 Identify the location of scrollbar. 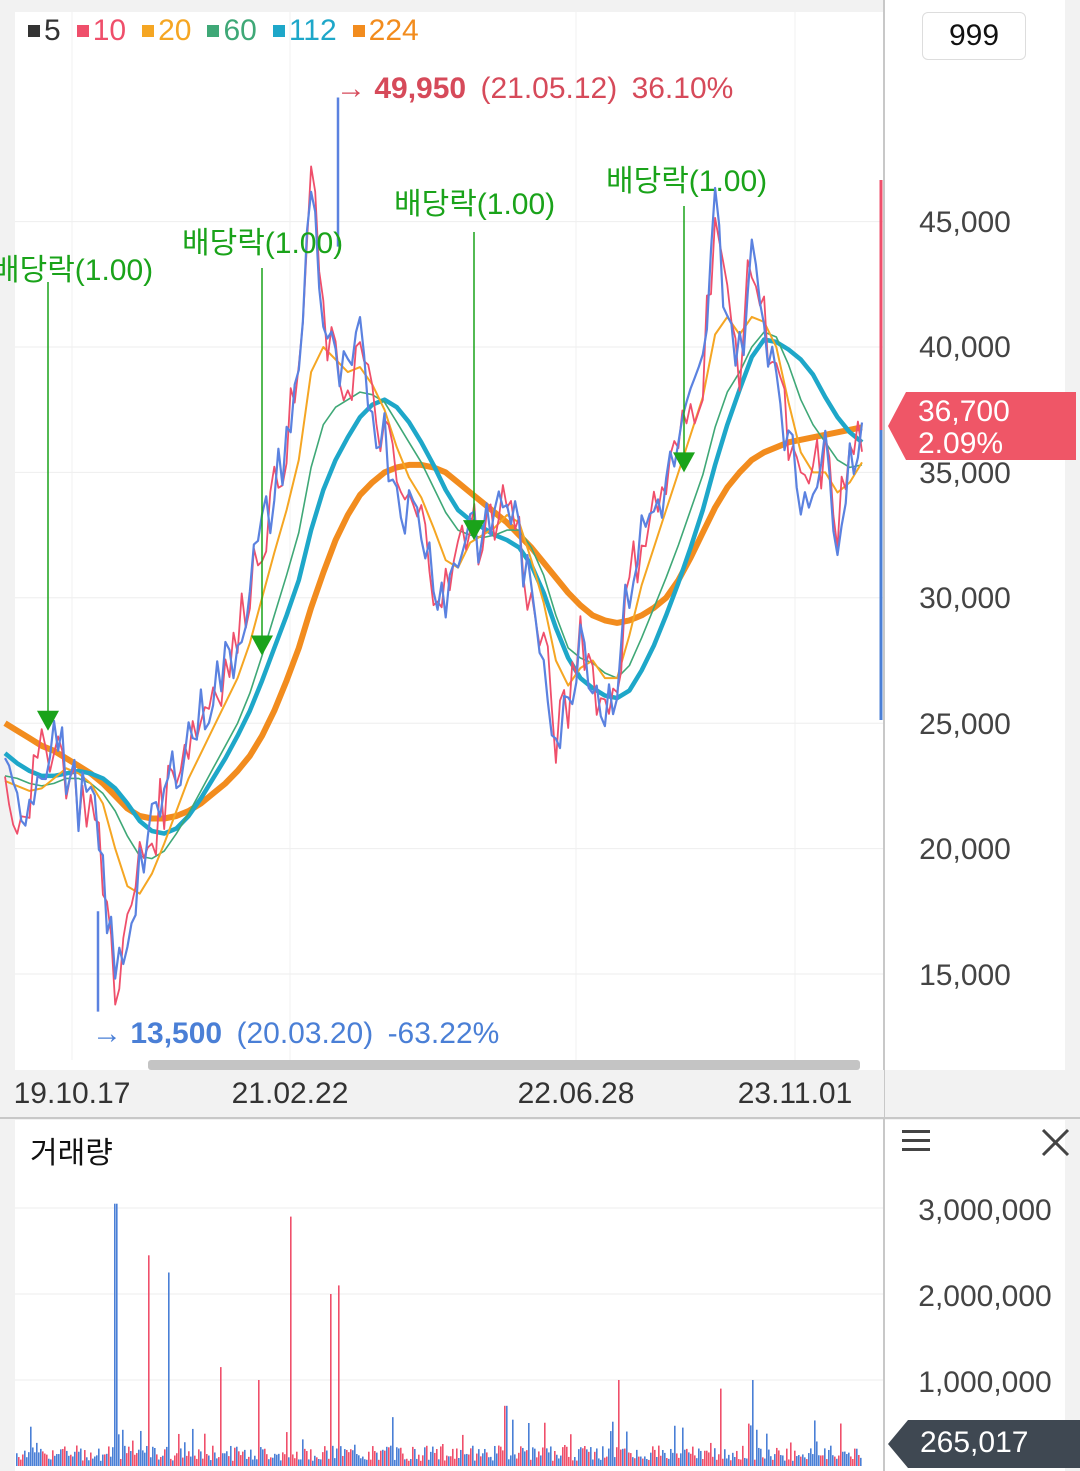
(504, 1065).